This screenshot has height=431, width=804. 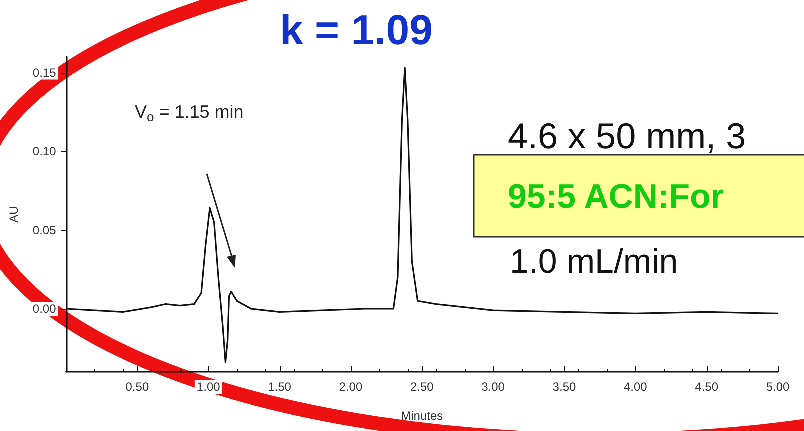 I want to click on x-tick-label: 2.50, so click(x=422, y=387).